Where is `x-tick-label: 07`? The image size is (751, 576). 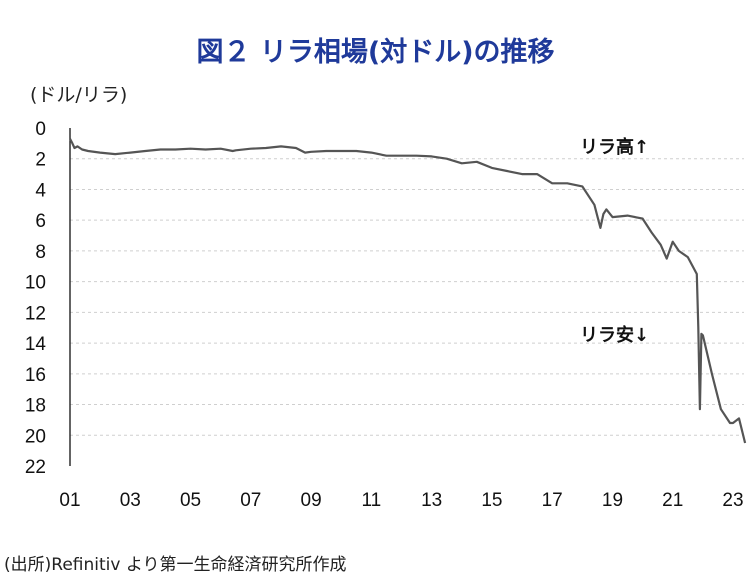 x-tick-label: 07 is located at coordinates (250, 500).